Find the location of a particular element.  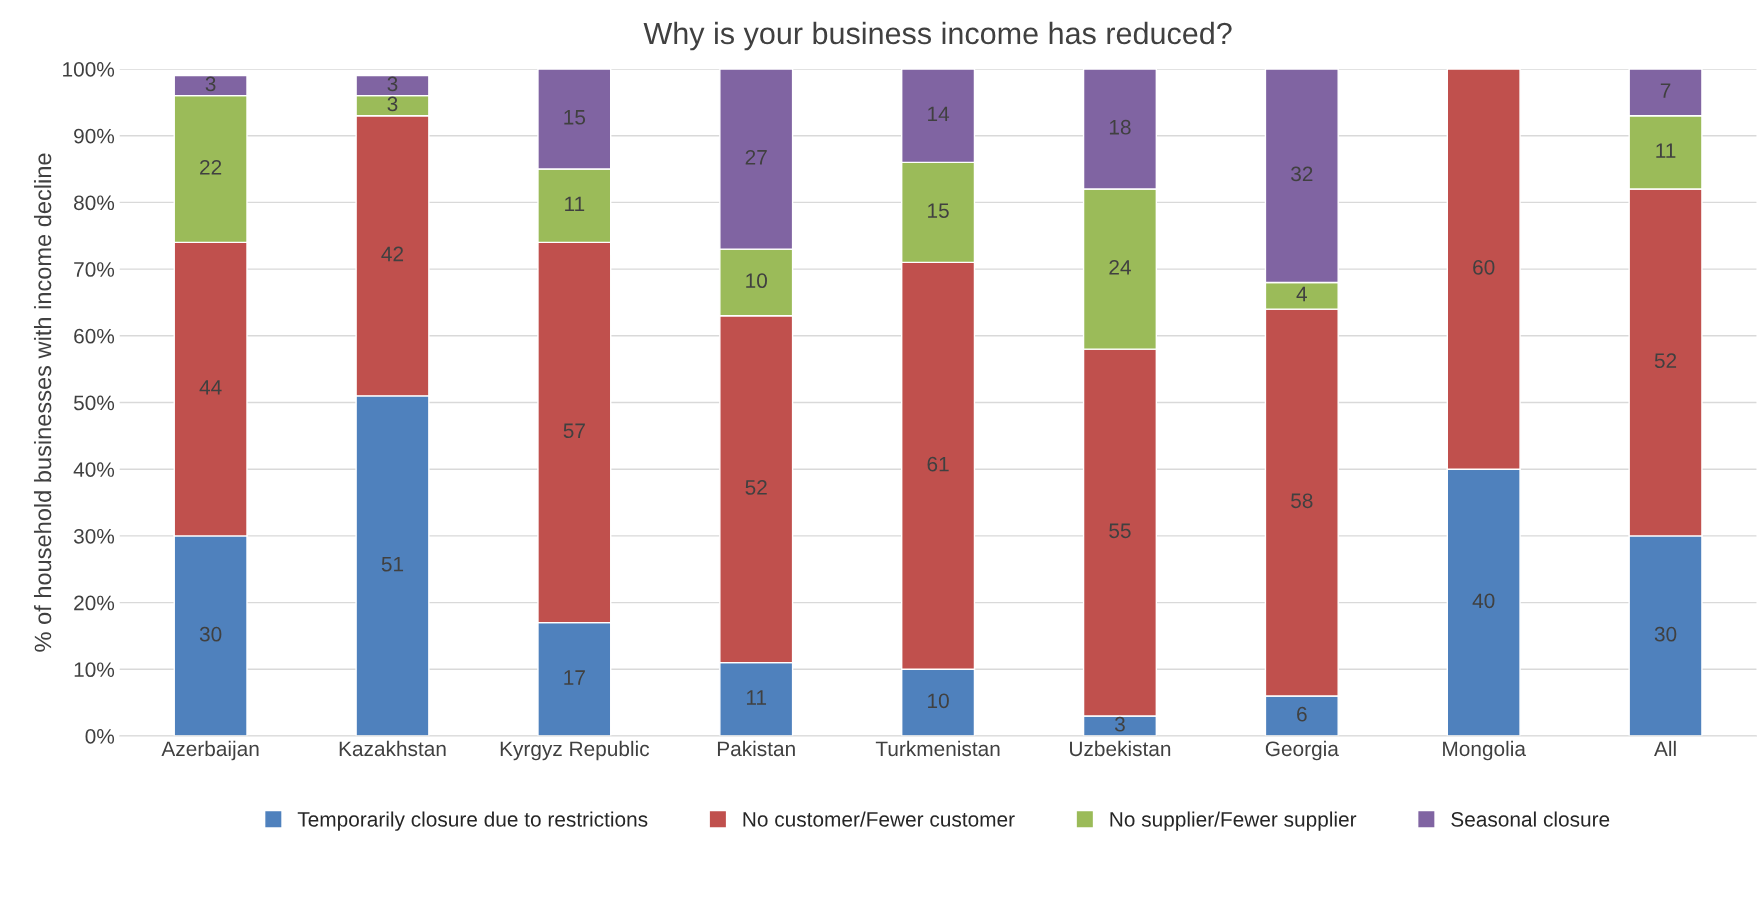

data-label: 44 is located at coordinates (210, 387).